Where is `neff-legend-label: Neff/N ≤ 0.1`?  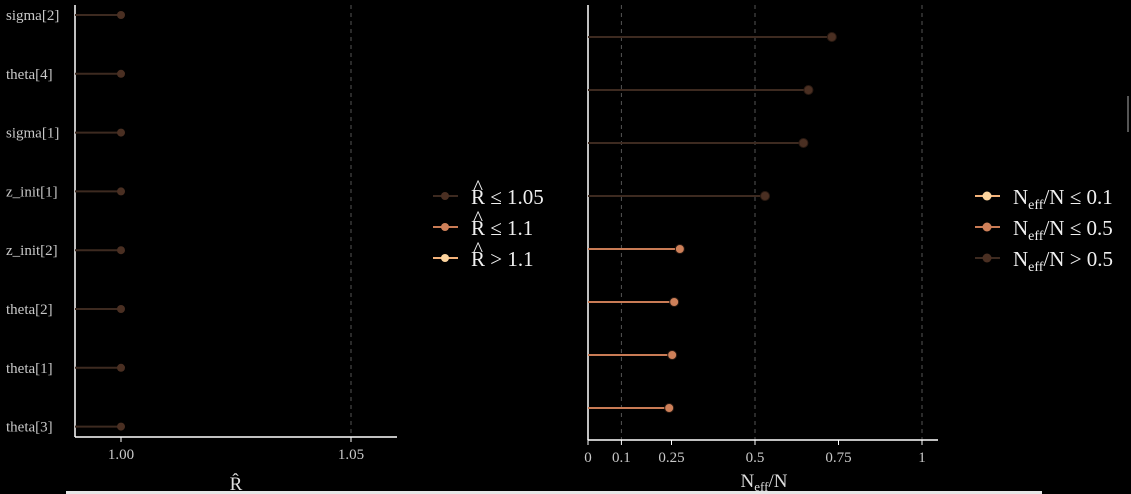
neff-legend-label: Neff/N ≤ 0.1 is located at coordinates (1063, 199).